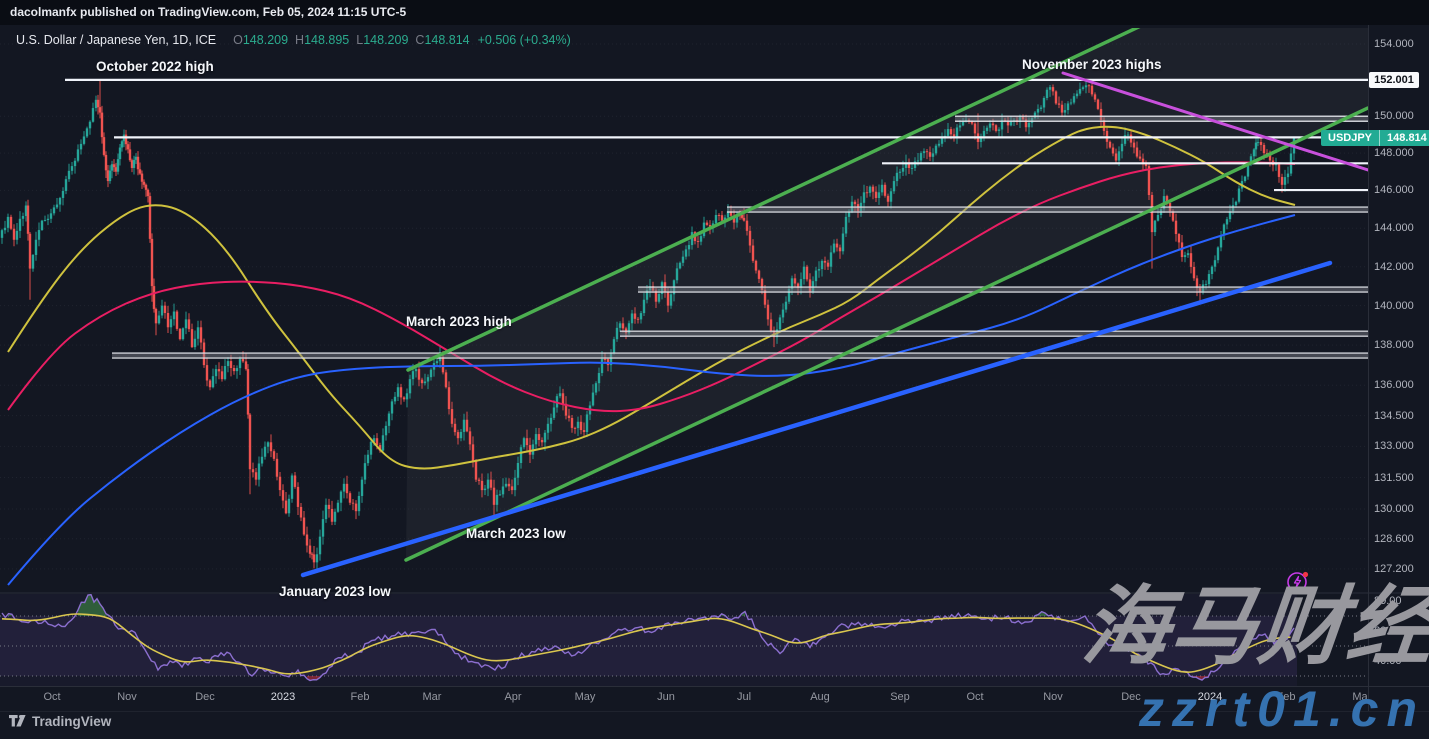  I want to click on last-price-symbol: USDJPY, so click(1351, 138).